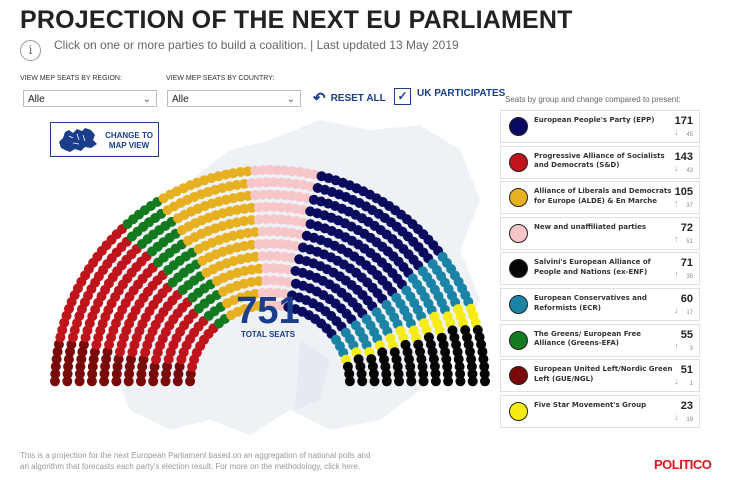  Describe the element at coordinates (449, 96) in the screenshot. I see `uk-participates-toggle: ✓ UK PARTICIPATES` at that location.